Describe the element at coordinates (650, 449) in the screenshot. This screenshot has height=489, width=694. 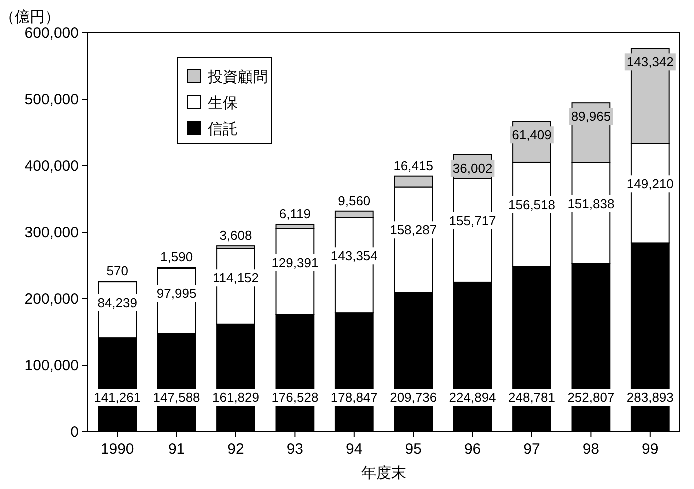
I see `x-tick-label: 99` at that location.